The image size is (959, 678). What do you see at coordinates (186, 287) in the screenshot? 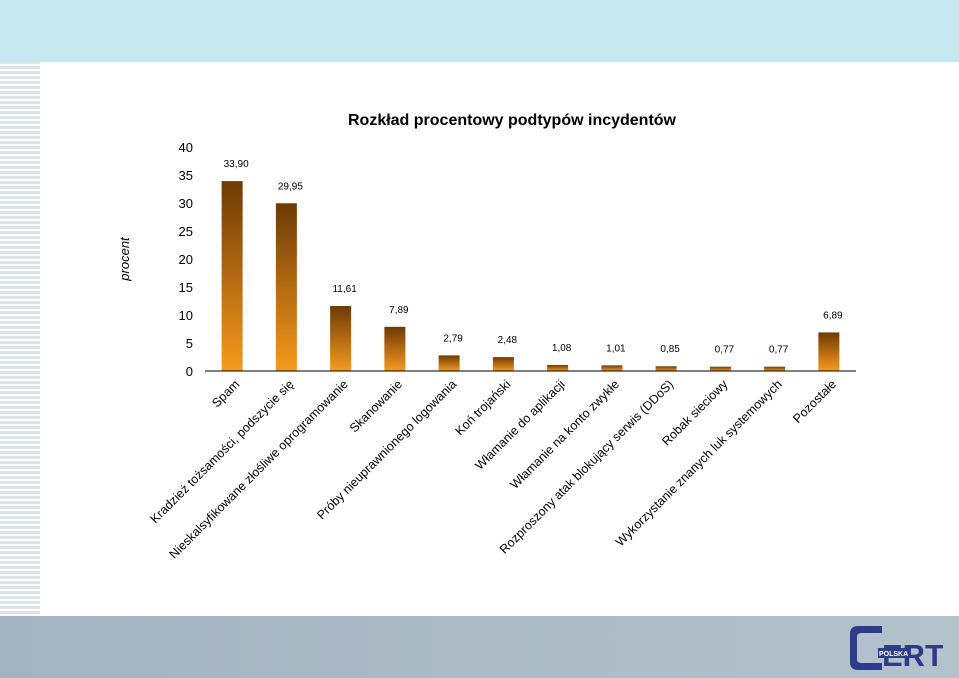
I see `y-tick-label: 15` at bounding box center [186, 287].